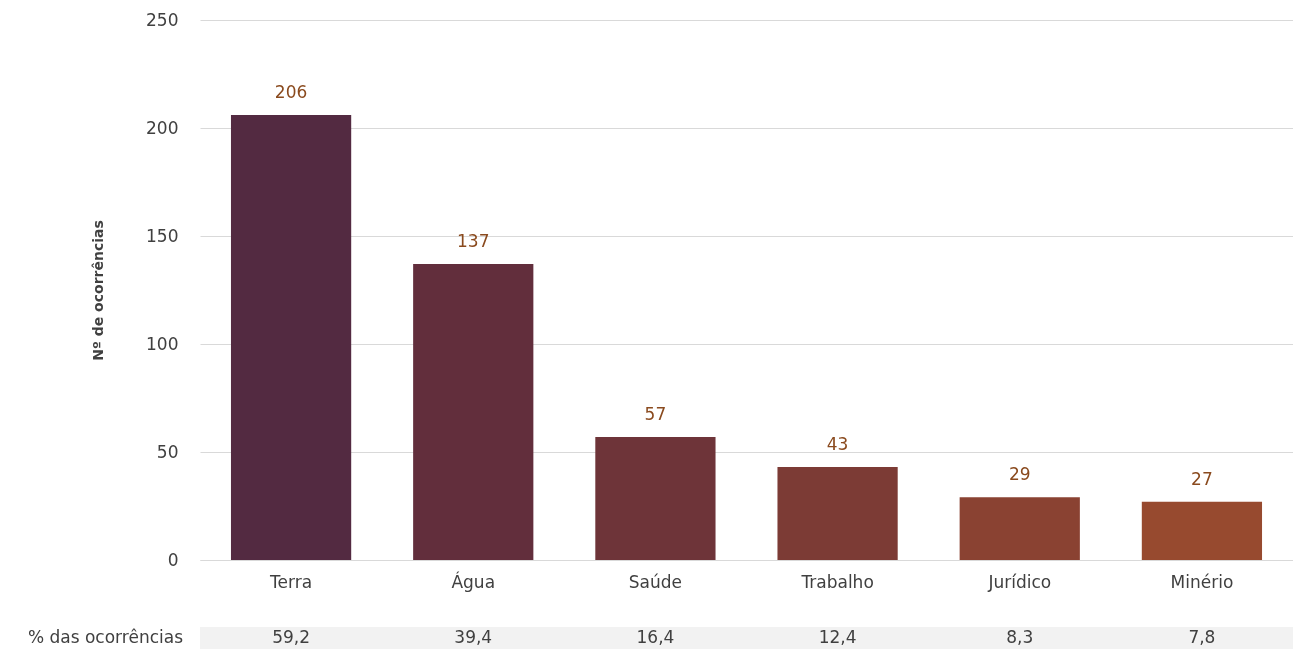 This screenshot has height=650, width=1293. I want to click on x-tick-label: Trabalho, so click(837, 581).